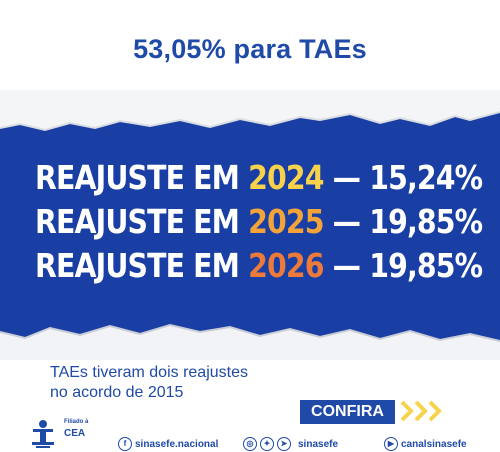 The height and width of the screenshot is (452, 500). Describe the element at coordinates (318, 444) in the screenshot. I see `social-handle: sinasefe` at that location.